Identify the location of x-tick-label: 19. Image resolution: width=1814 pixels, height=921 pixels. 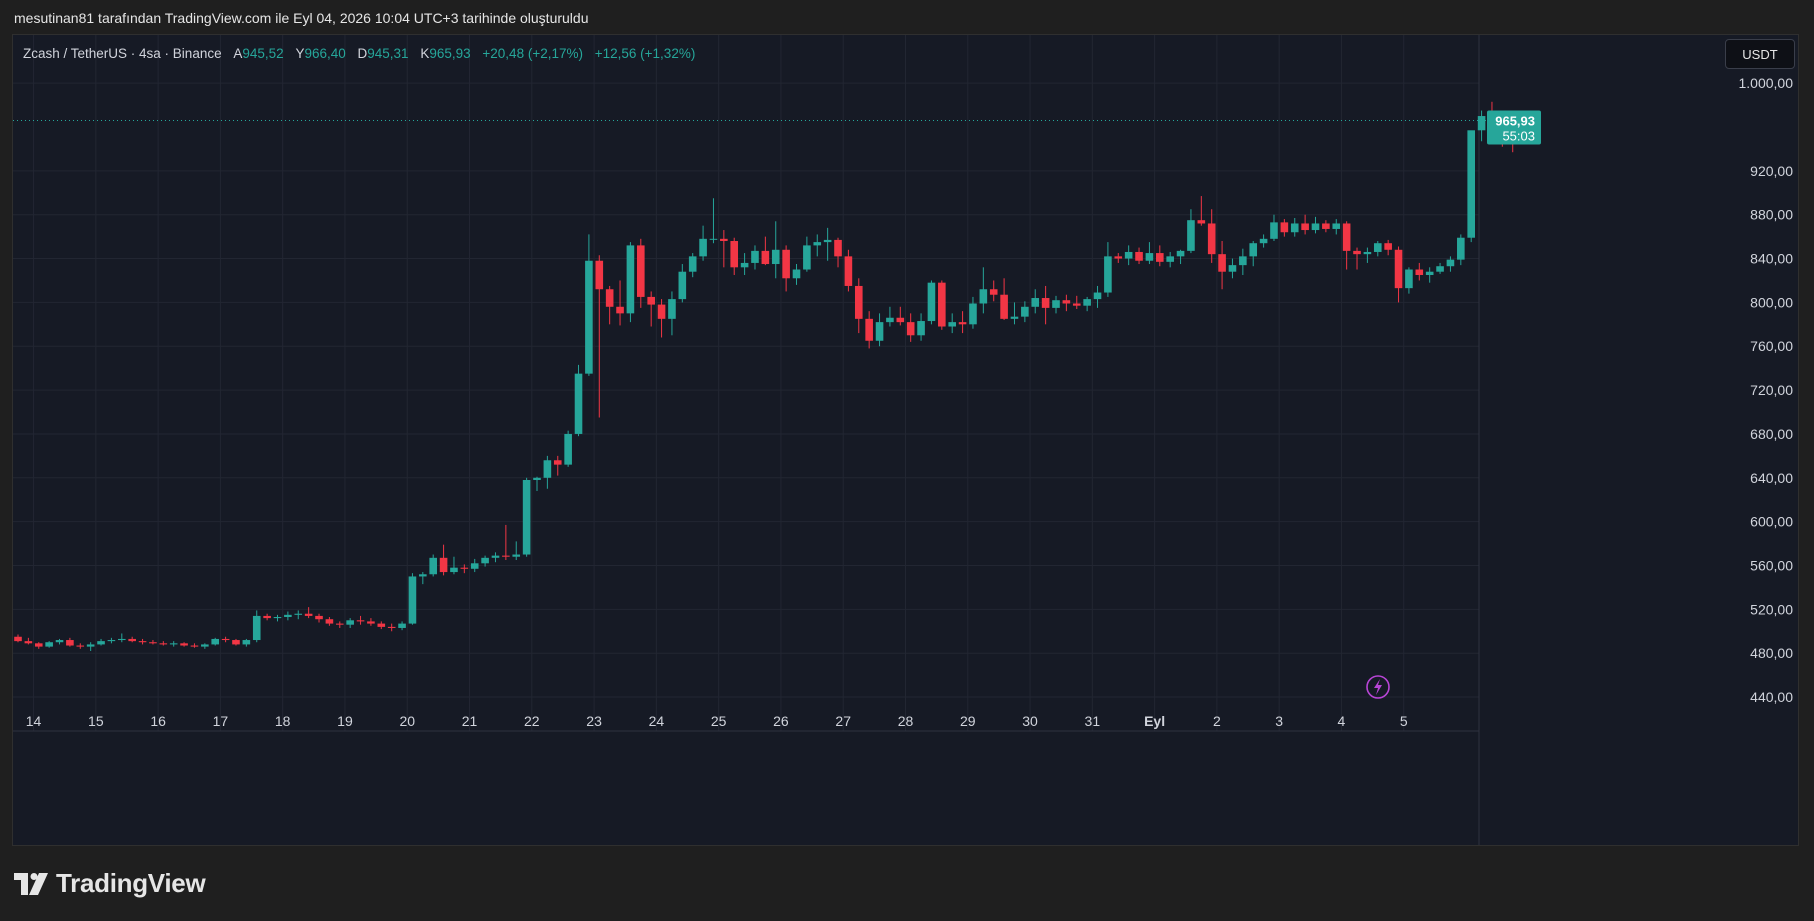
(345, 721).